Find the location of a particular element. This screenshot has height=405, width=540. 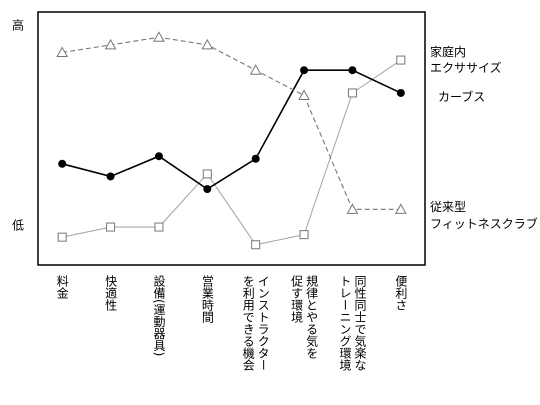

legend-label: 家庭内エクササイズ is located at coordinates (466, 59).